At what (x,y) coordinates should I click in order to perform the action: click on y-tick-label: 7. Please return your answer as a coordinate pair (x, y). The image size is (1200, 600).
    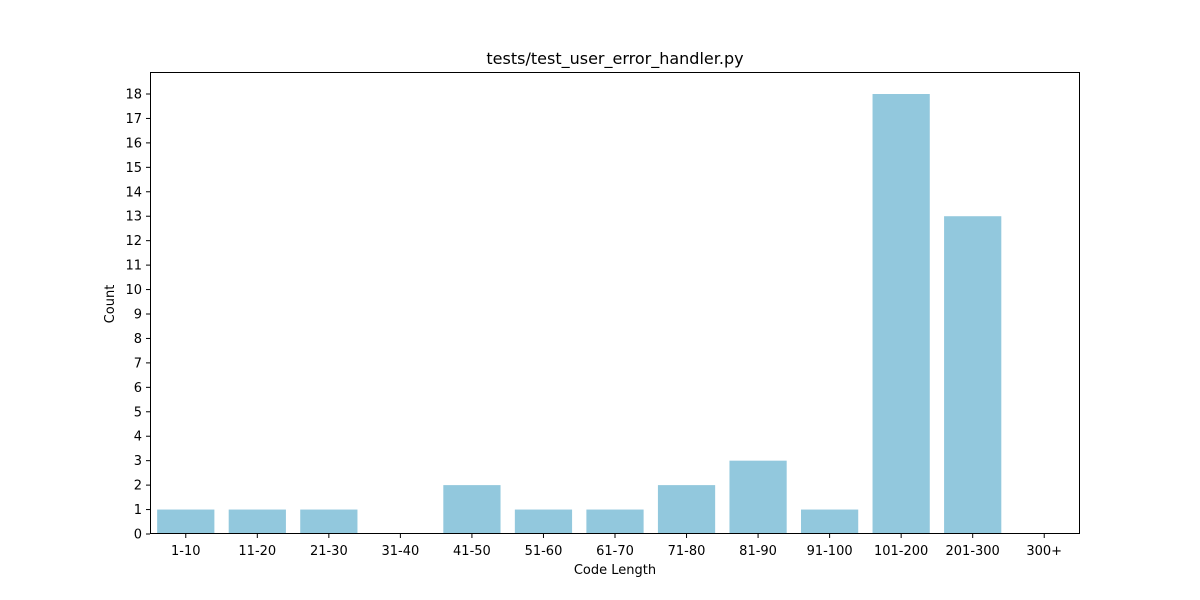
    Looking at the image, I should click on (138, 363).